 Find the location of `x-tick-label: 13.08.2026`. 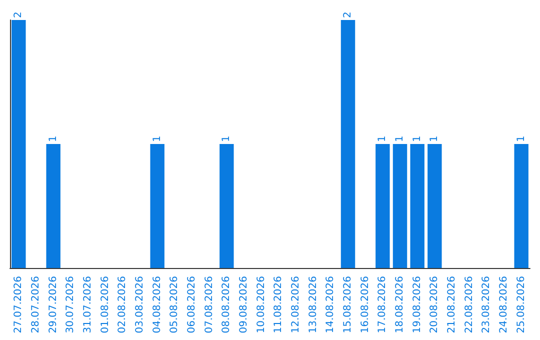

x-tick-label: 13.08.2026 is located at coordinates (313, 305).